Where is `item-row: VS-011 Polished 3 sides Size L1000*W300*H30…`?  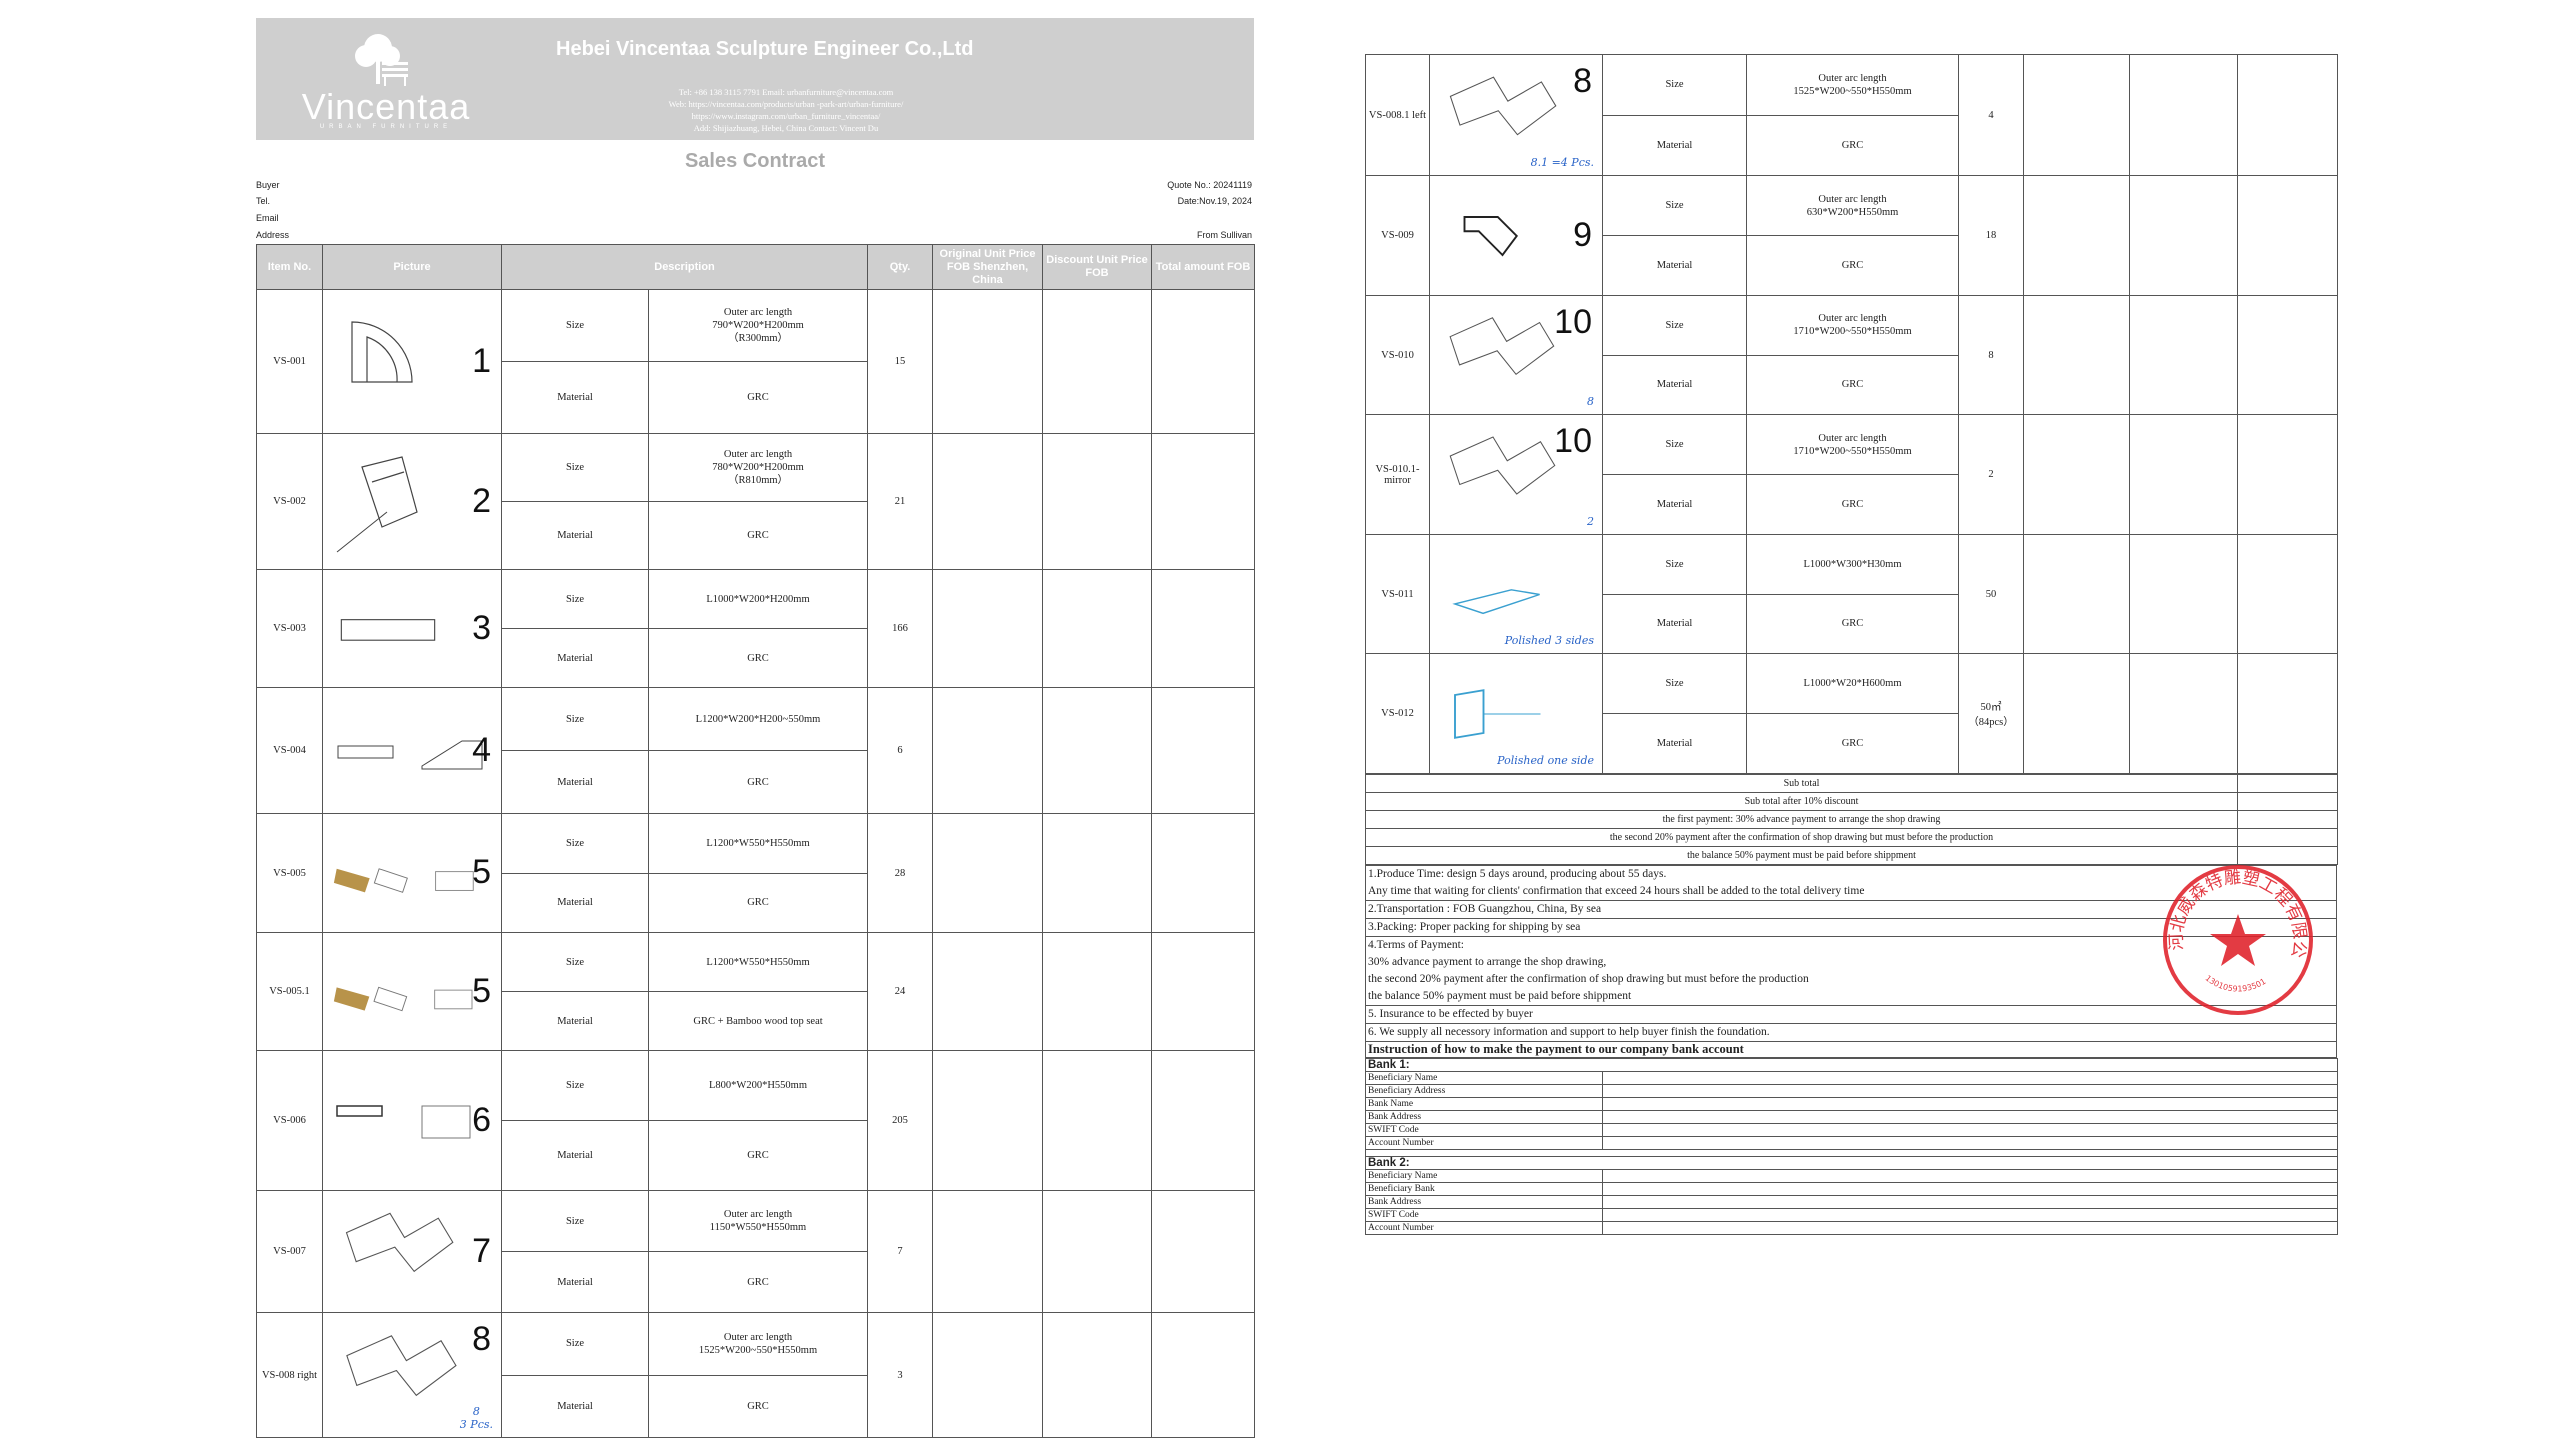
item-row: VS-011 Polished 3 sides Size L1000*W300*H30… is located at coordinates (1851, 594).